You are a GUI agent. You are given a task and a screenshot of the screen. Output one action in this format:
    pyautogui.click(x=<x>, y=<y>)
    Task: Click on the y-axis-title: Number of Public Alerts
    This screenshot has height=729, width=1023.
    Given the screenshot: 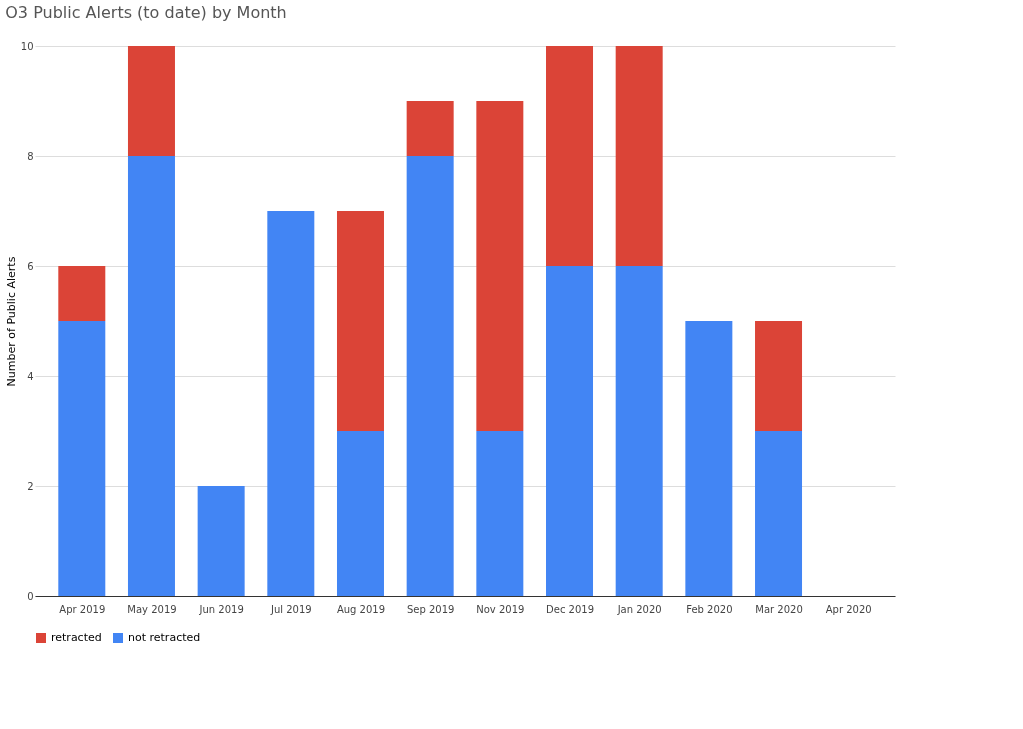 What is the action you would take?
    pyautogui.click(x=11, y=321)
    